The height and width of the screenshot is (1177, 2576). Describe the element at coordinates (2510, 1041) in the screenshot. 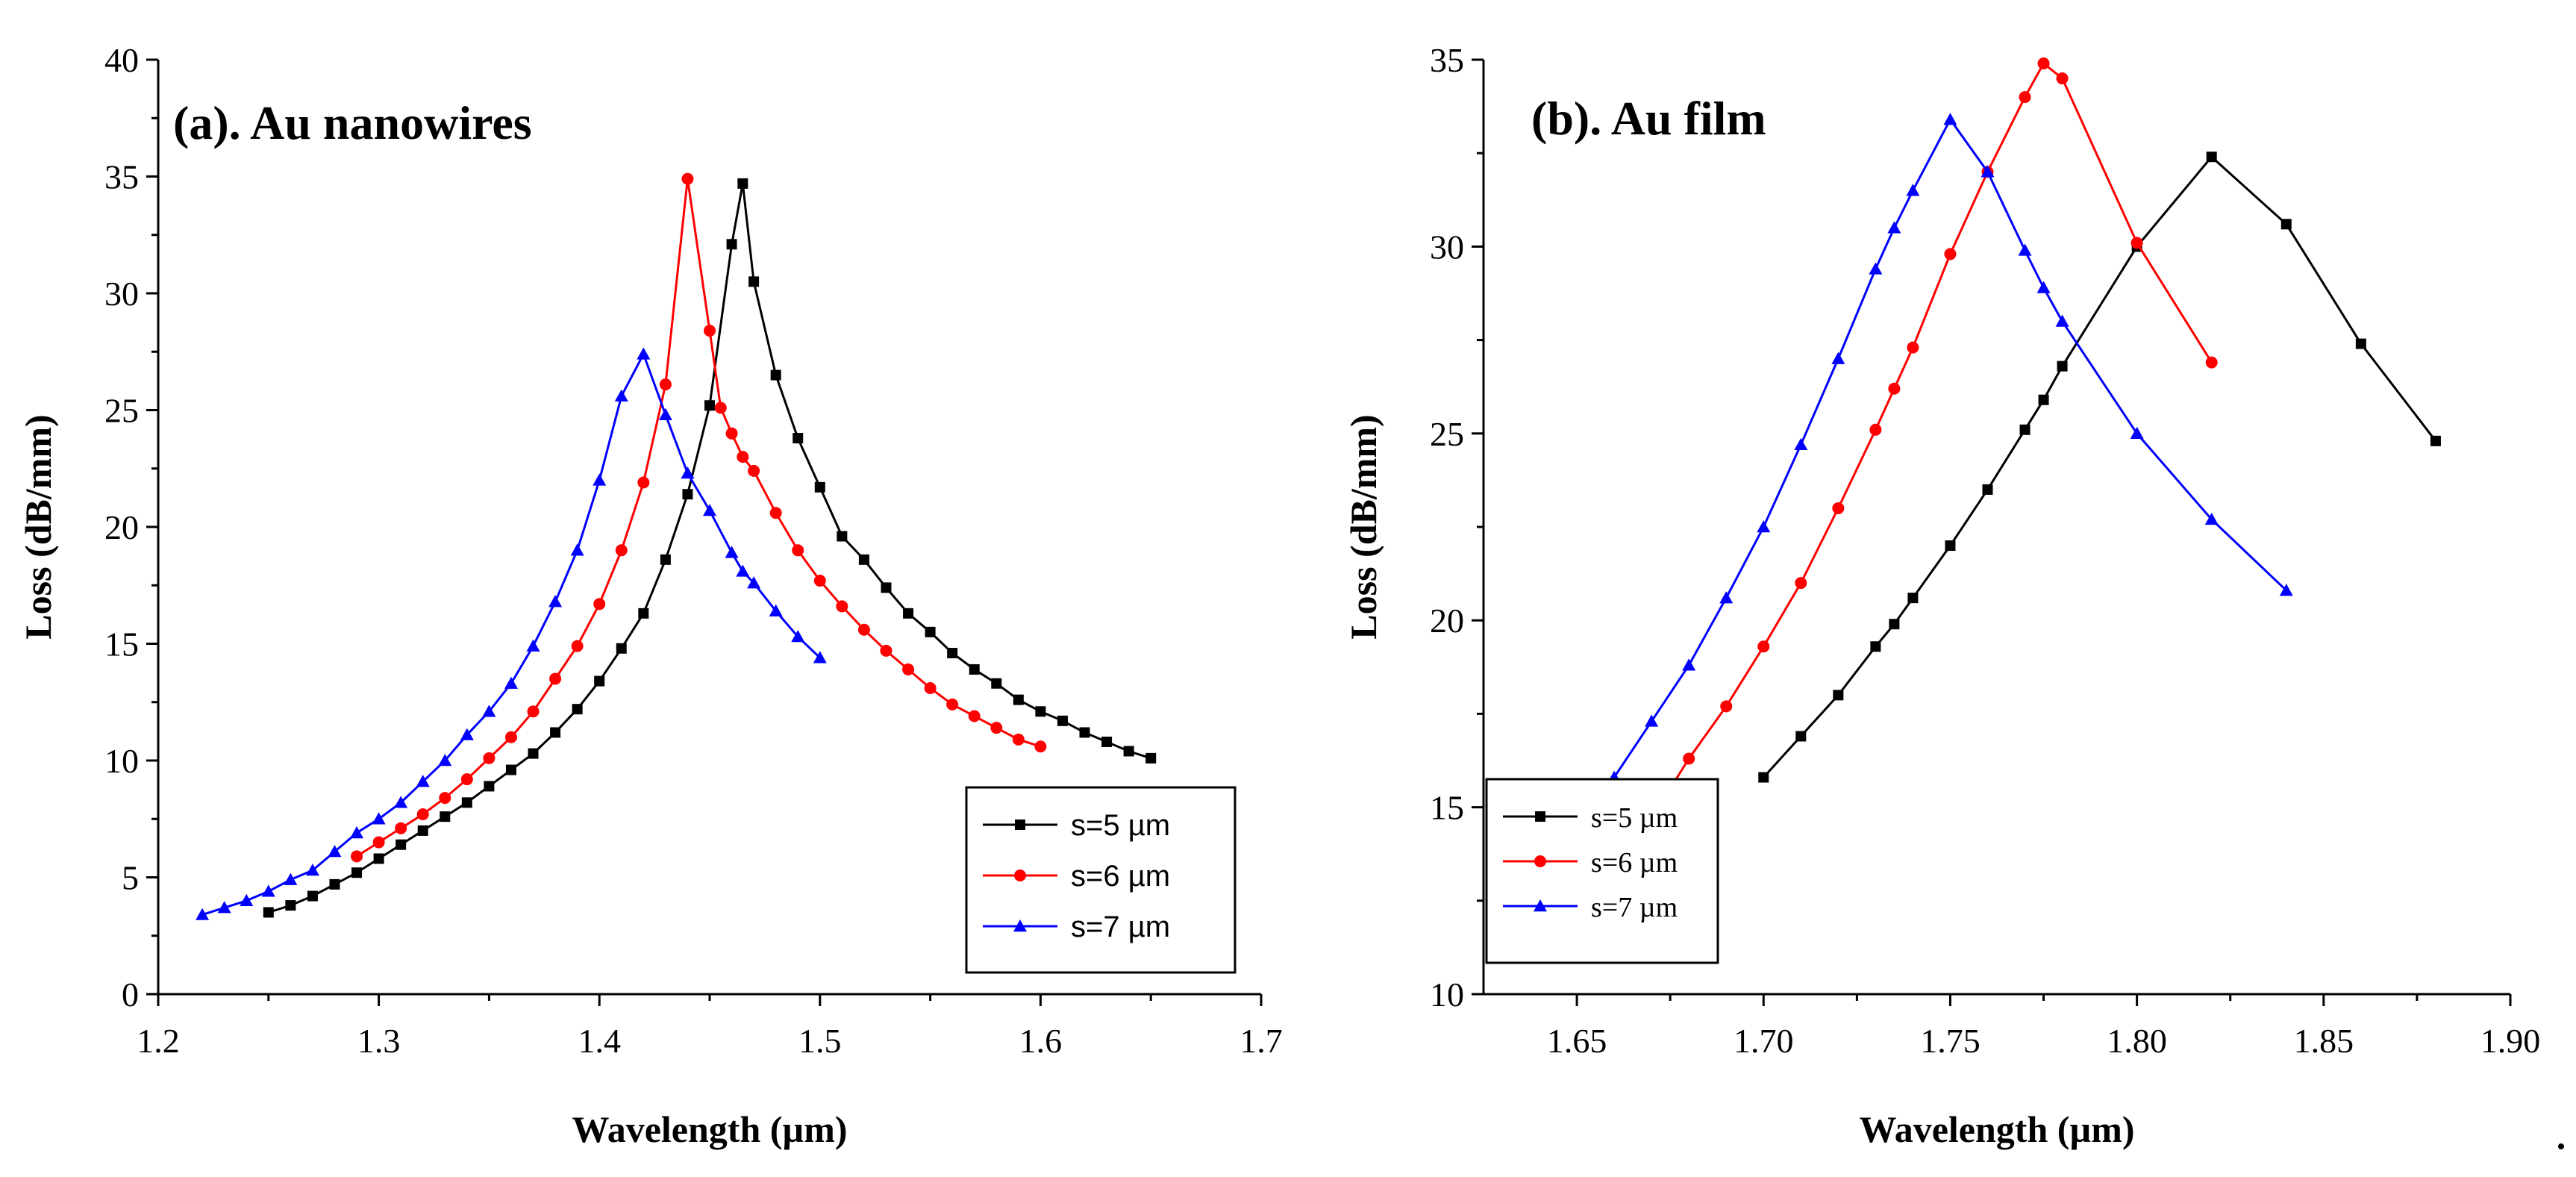

I see `x-tick-label: 1.90` at that location.